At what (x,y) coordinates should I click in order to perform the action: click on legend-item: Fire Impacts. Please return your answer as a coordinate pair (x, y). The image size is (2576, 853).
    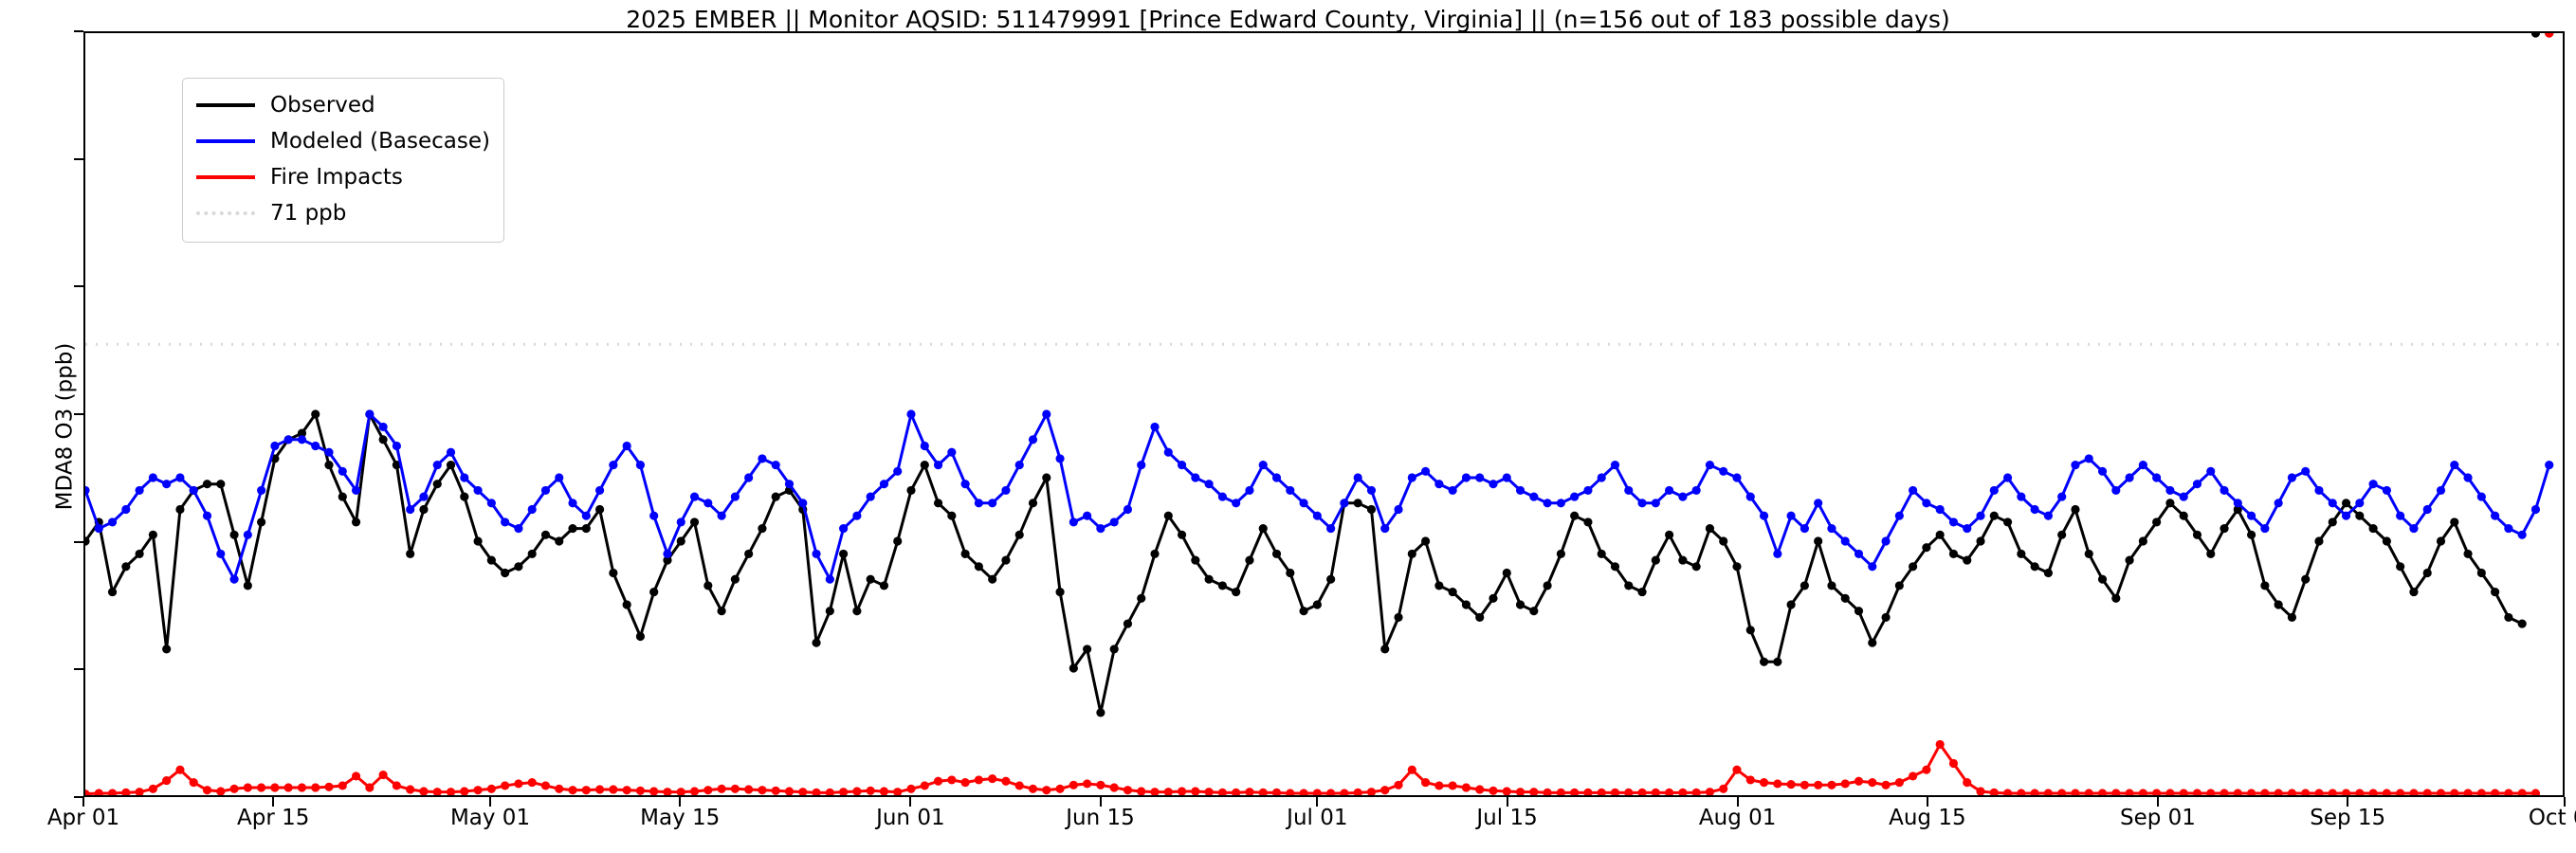
    Looking at the image, I should click on (343, 177).